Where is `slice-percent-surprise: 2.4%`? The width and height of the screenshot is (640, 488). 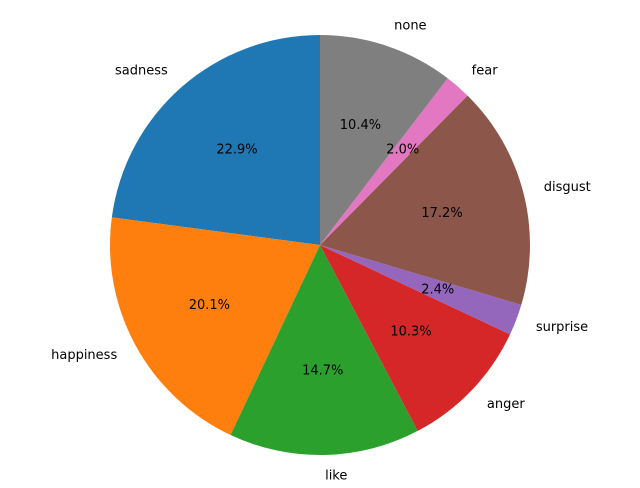
slice-percent-surprise: 2.4% is located at coordinates (437, 289).